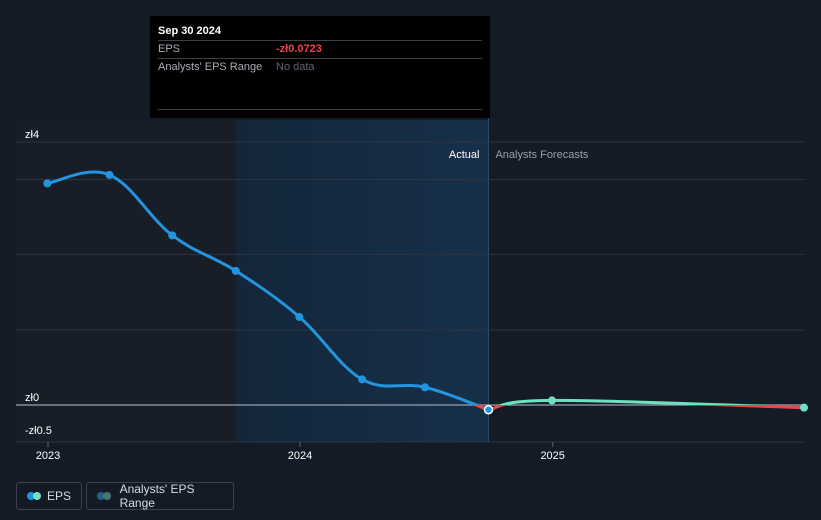 Image resolution: width=821 pixels, height=520 pixels. Describe the element at coordinates (32, 398) in the screenshot. I see `y-tick-label: zł0` at that location.